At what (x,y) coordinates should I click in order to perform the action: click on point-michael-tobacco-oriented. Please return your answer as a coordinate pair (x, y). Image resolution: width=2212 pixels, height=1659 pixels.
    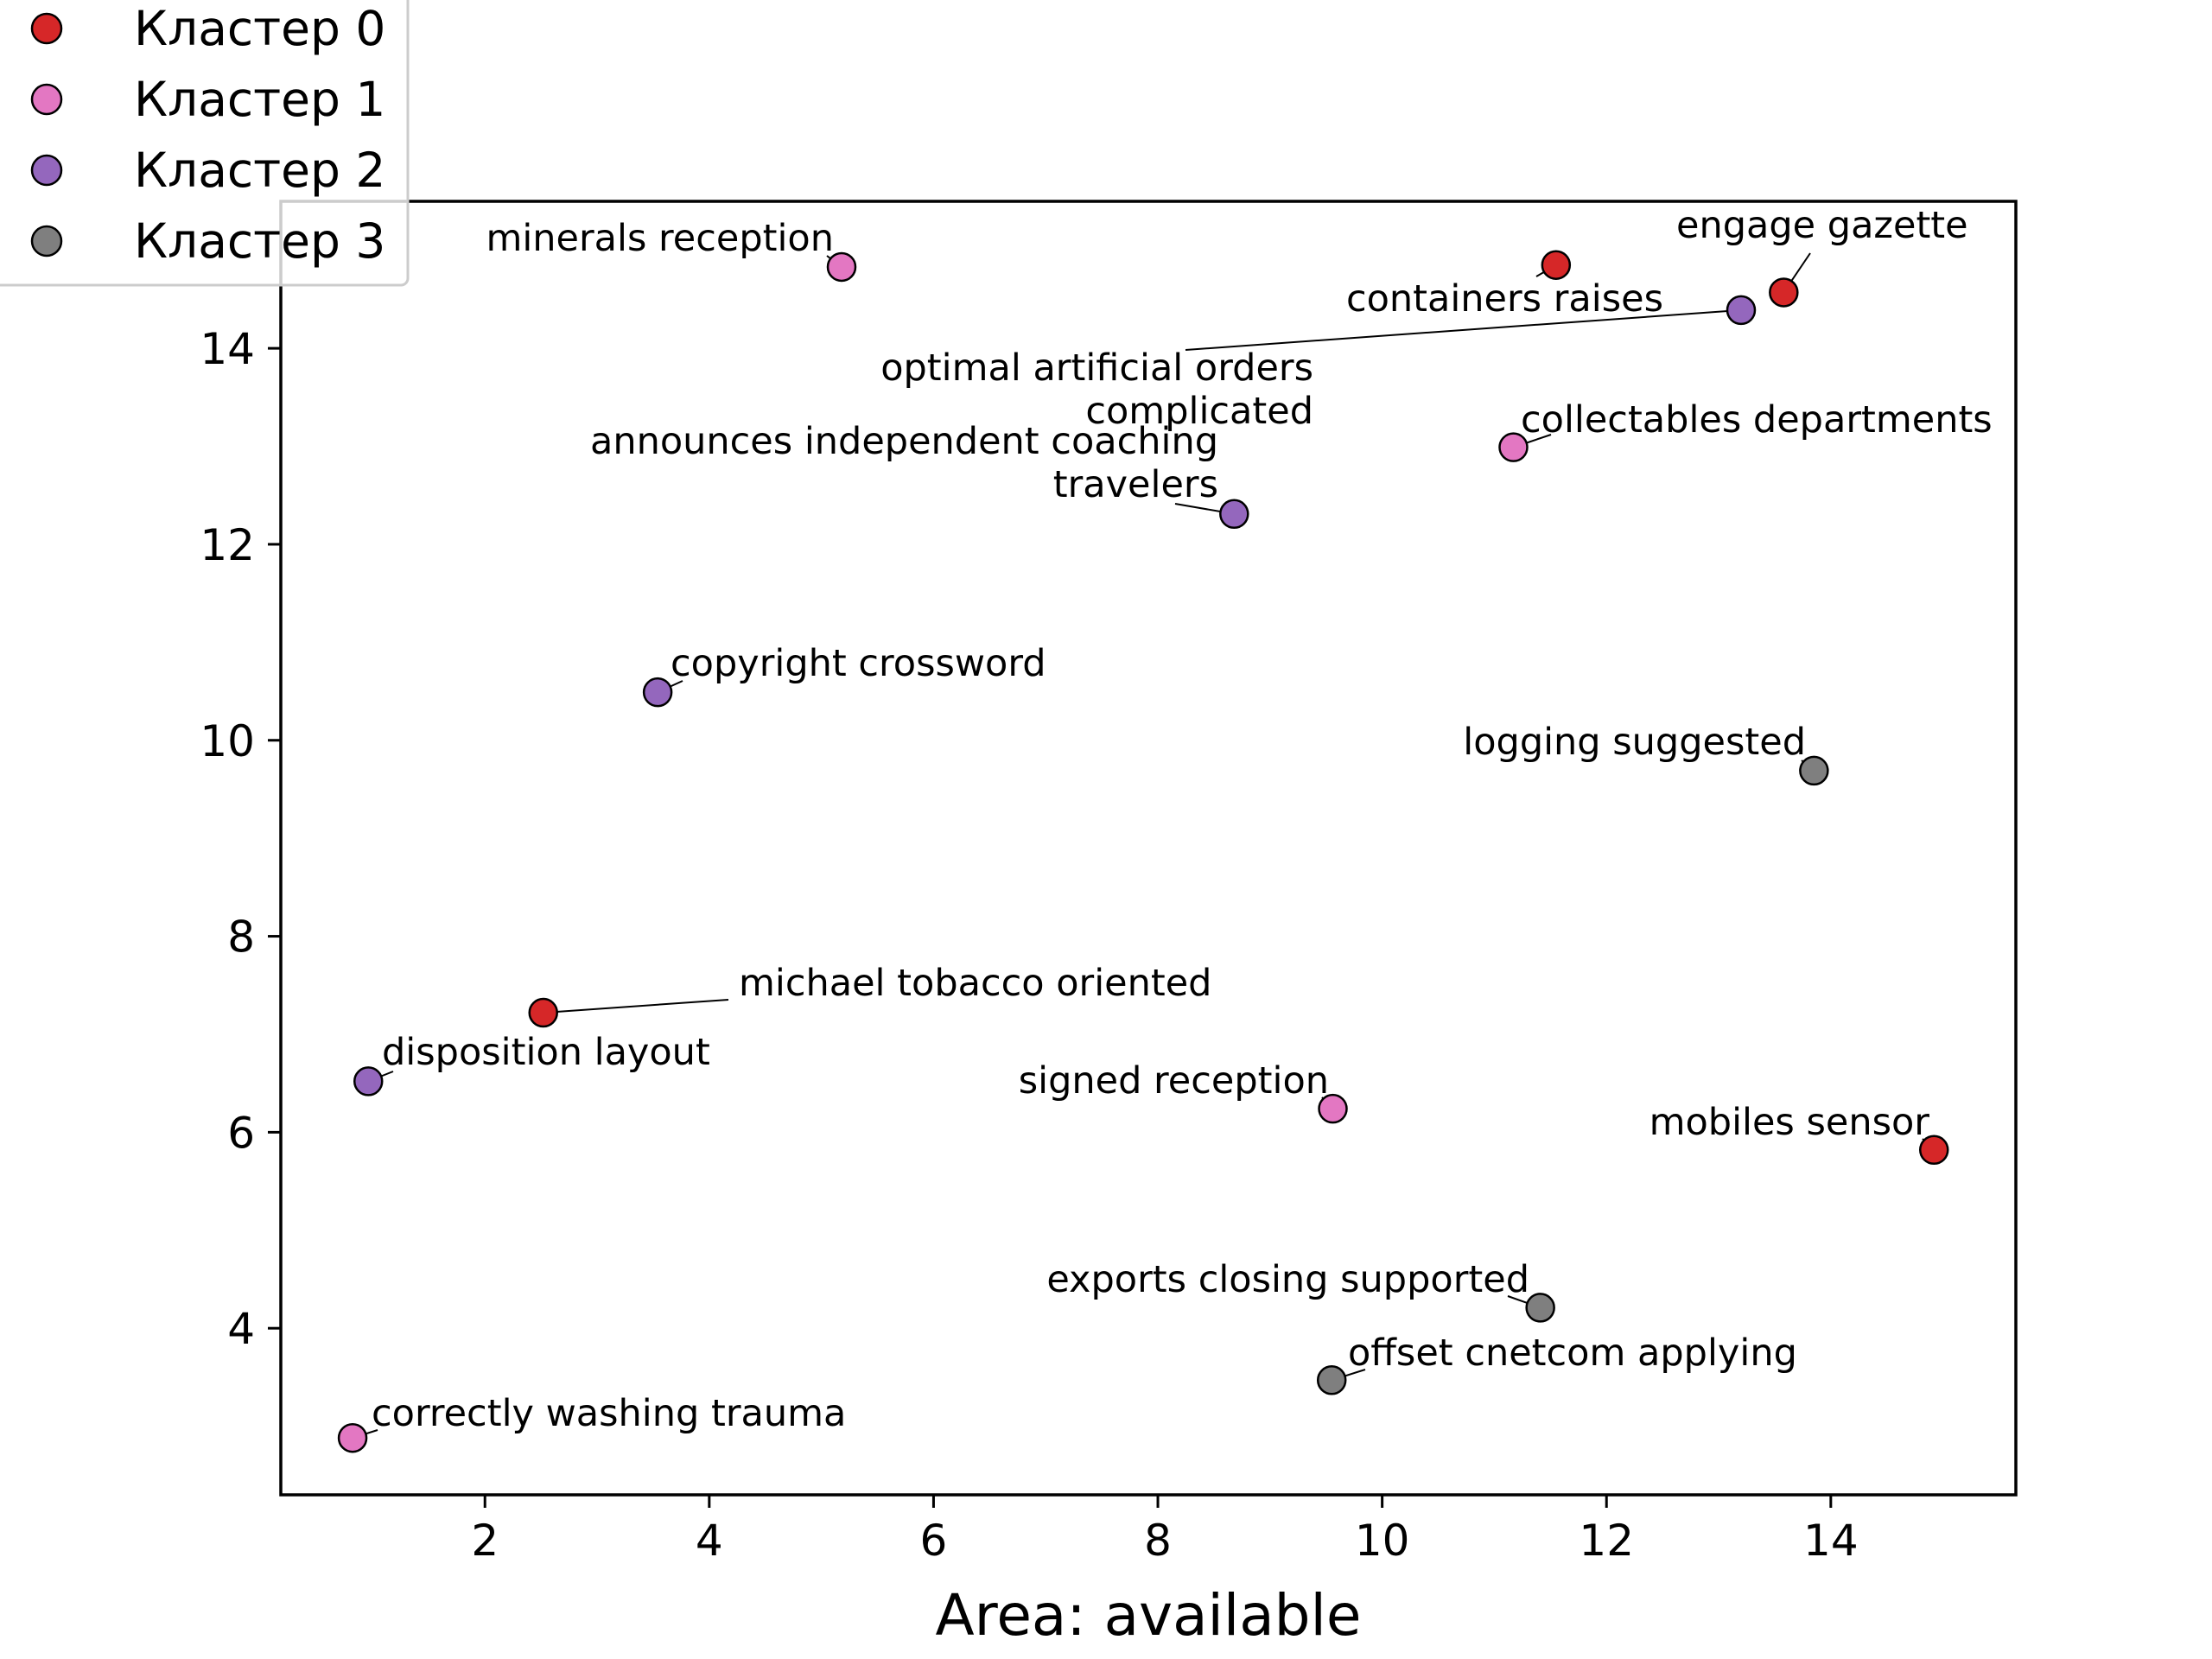
    Looking at the image, I should click on (543, 1013).